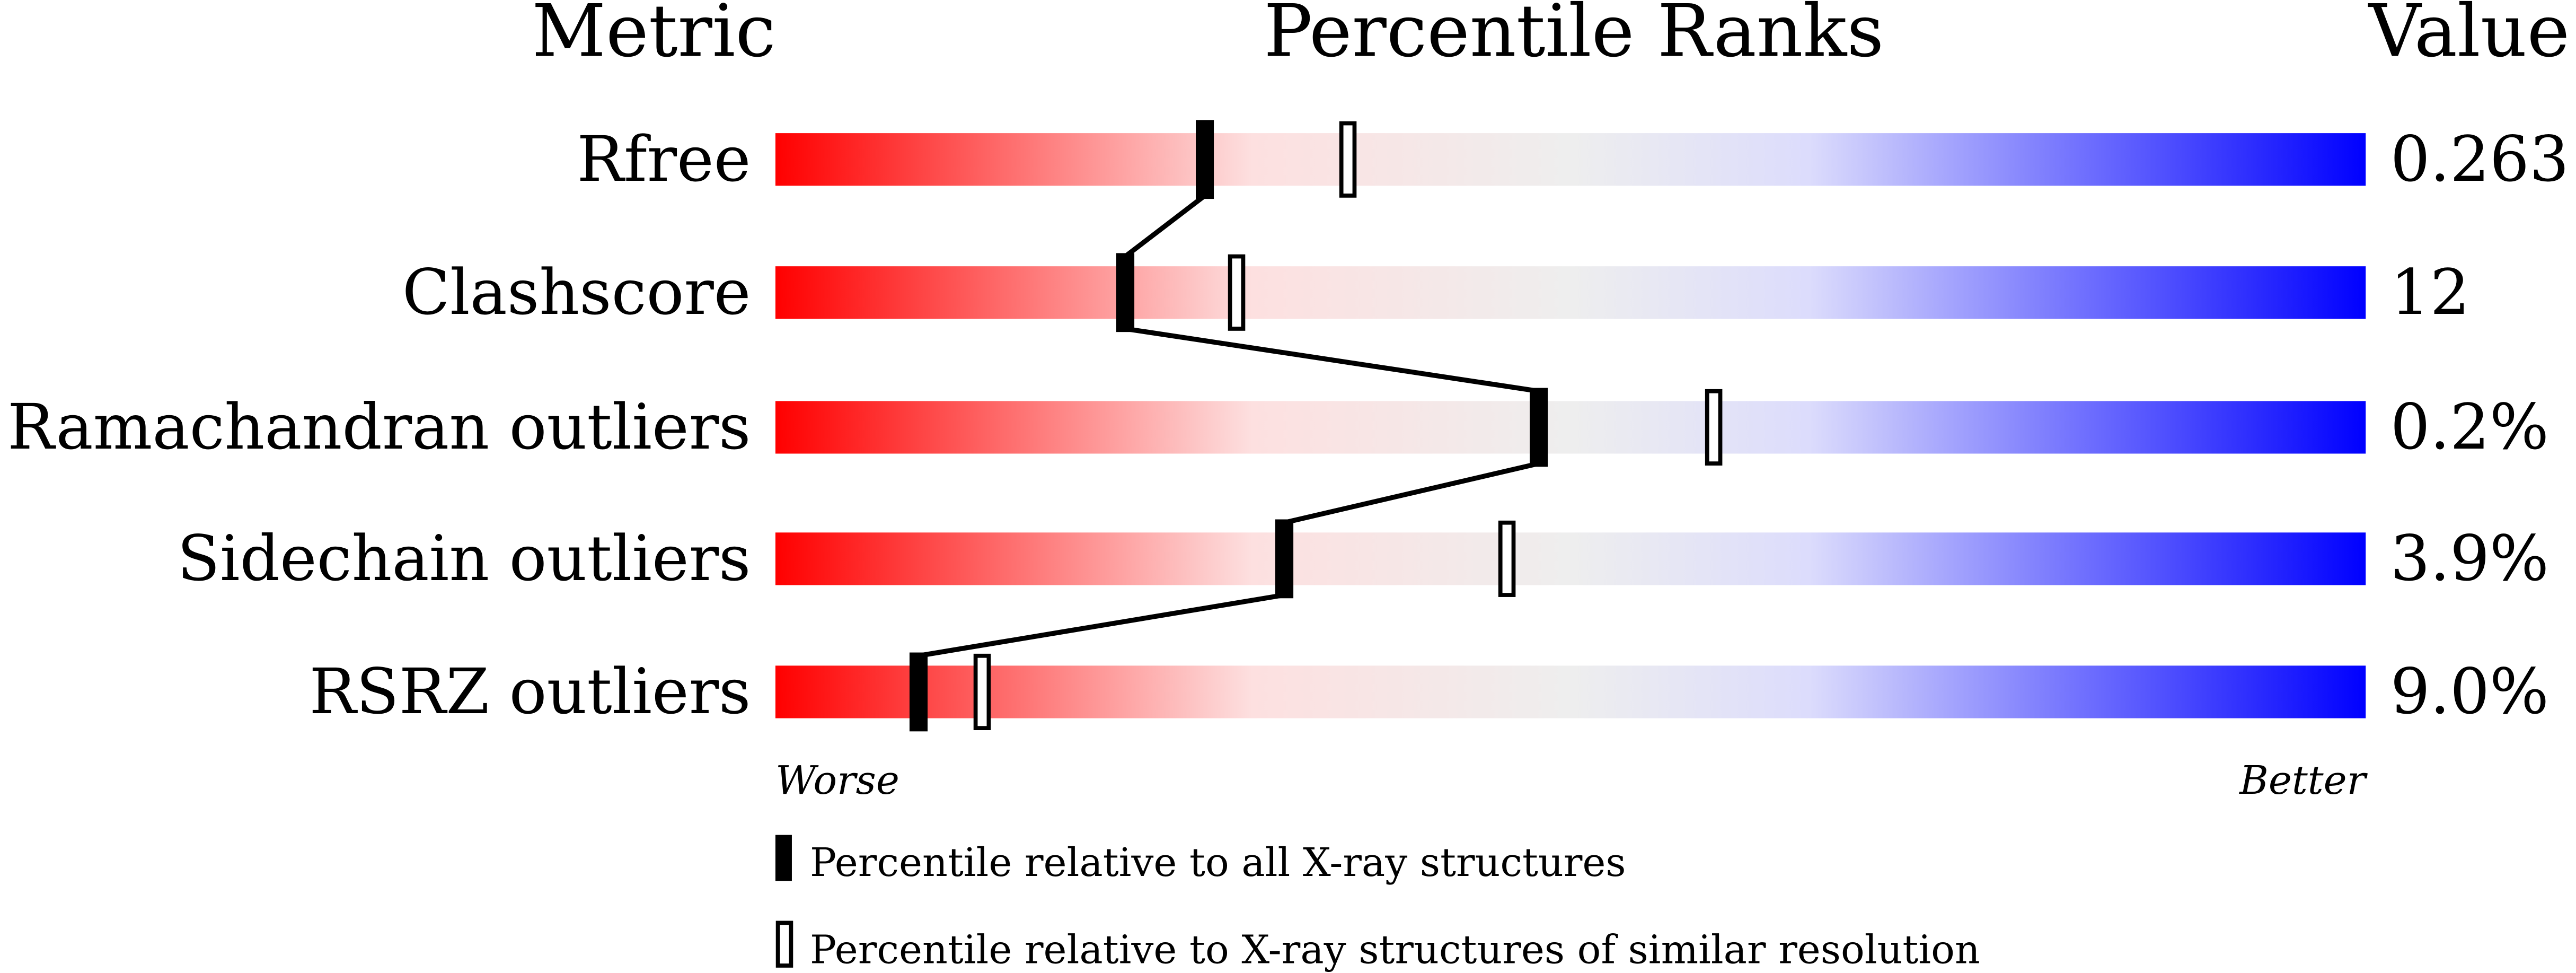 The image size is (2576, 973). I want to click on header-metric: Metric, so click(653, 36).